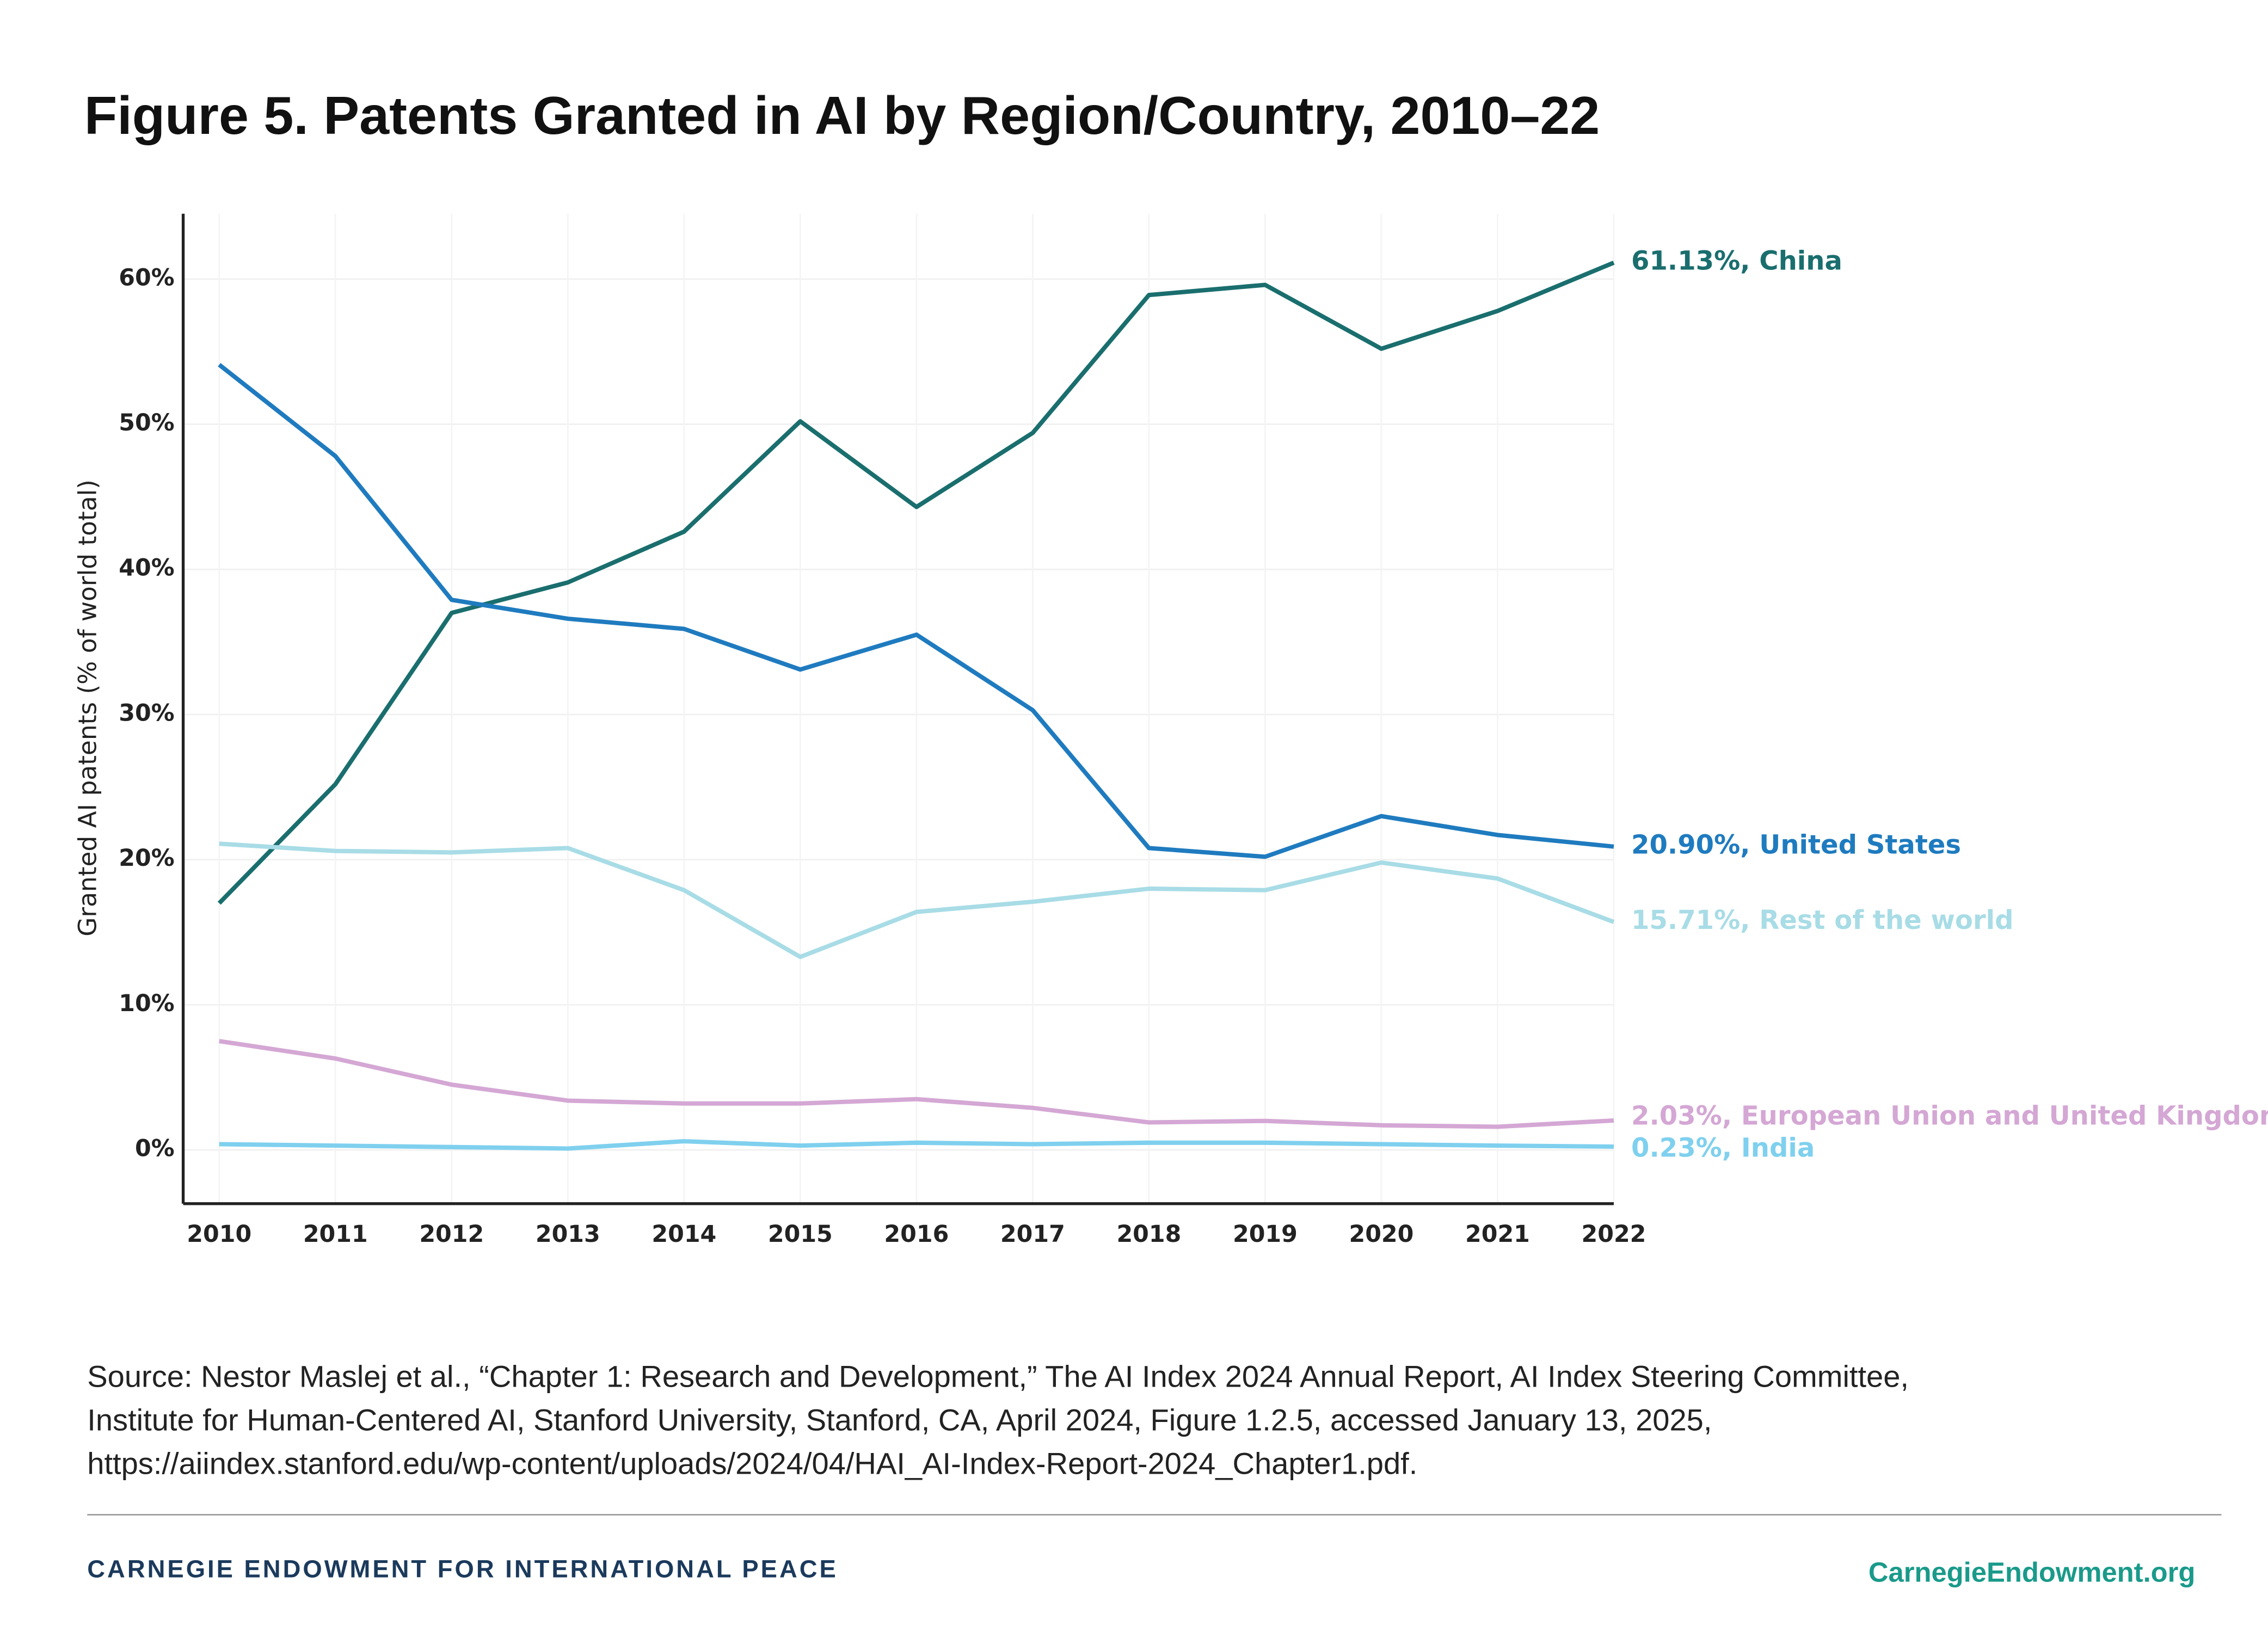 This screenshot has width=2268, height=1650. I want to click on x-tick-label: 2022, so click(1614, 1234).